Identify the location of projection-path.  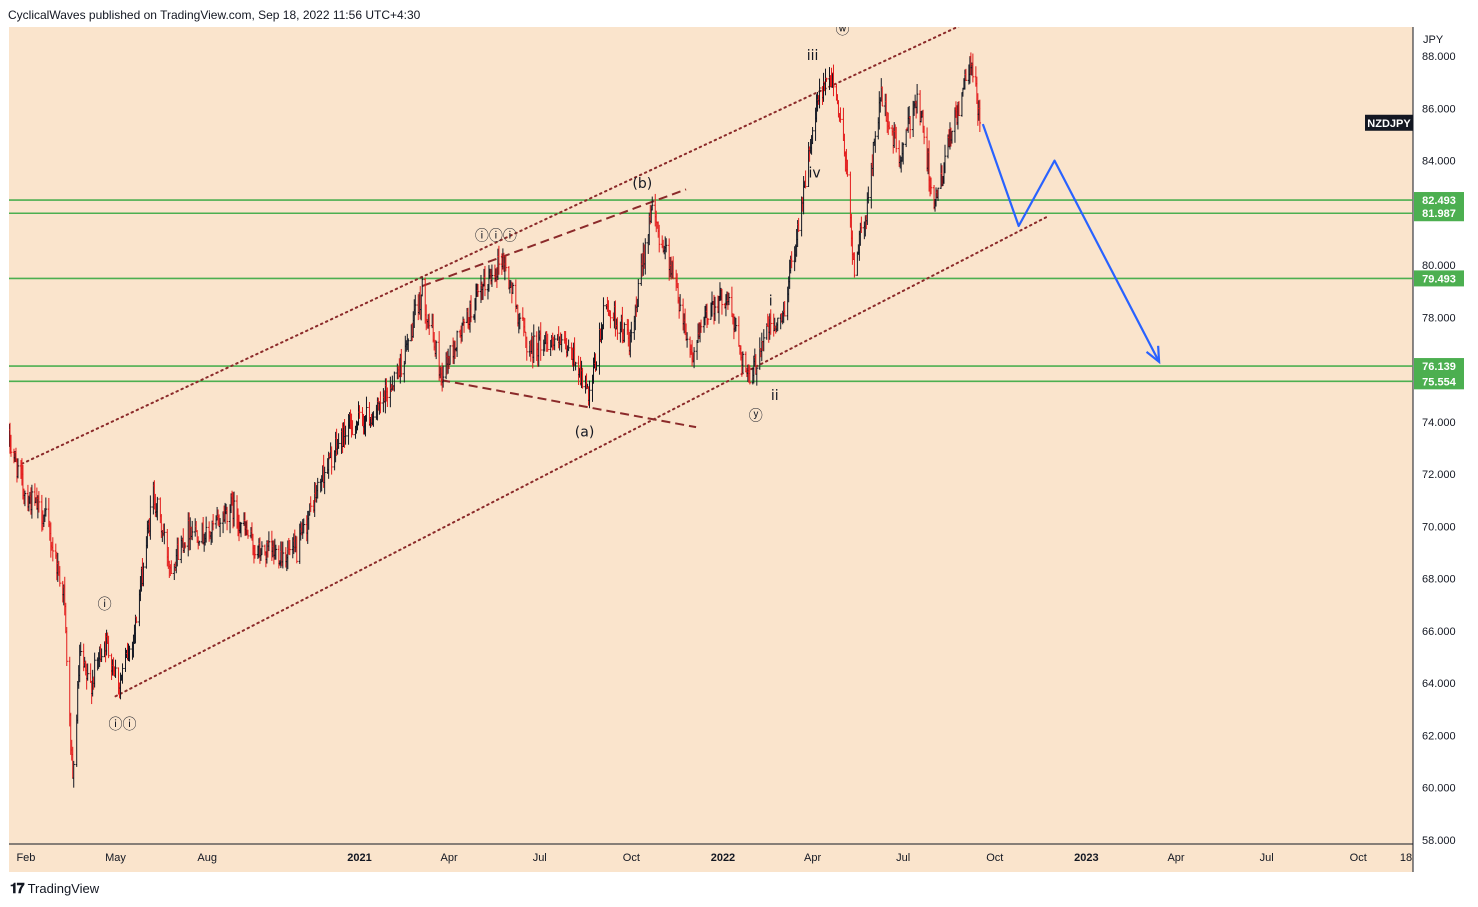
(1071, 244).